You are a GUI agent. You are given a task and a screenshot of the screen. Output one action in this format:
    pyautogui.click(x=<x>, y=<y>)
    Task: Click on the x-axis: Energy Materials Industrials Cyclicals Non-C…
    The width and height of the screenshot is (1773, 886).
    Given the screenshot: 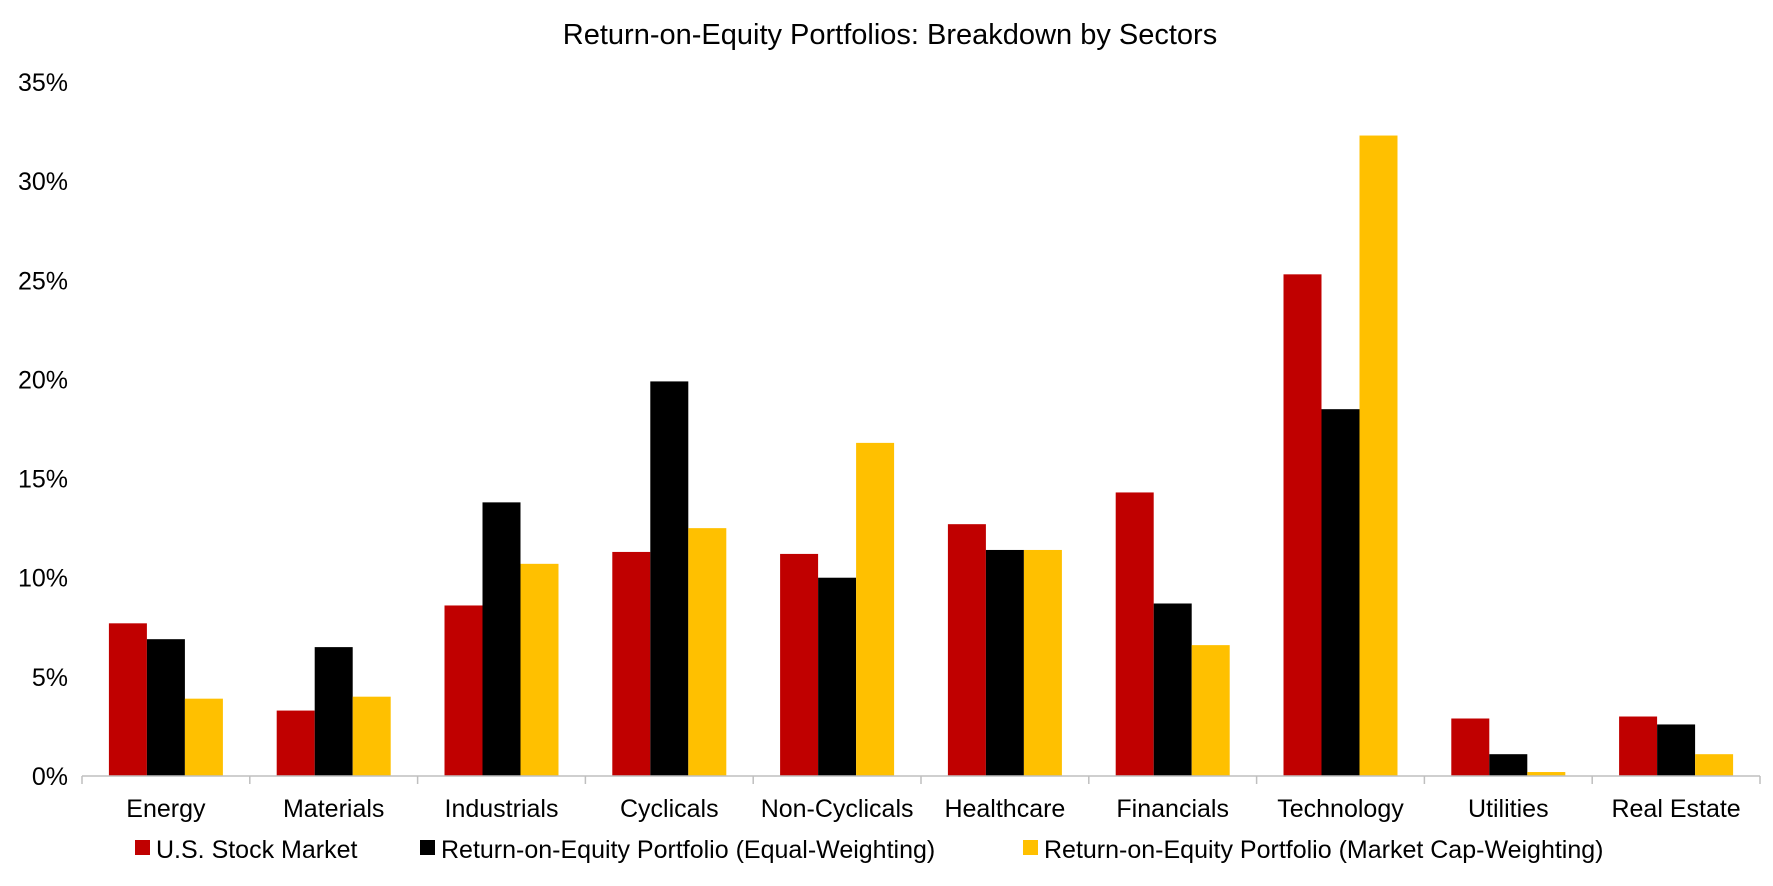 What is the action you would take?
    pyautogui.click(x=921, y=799)
    